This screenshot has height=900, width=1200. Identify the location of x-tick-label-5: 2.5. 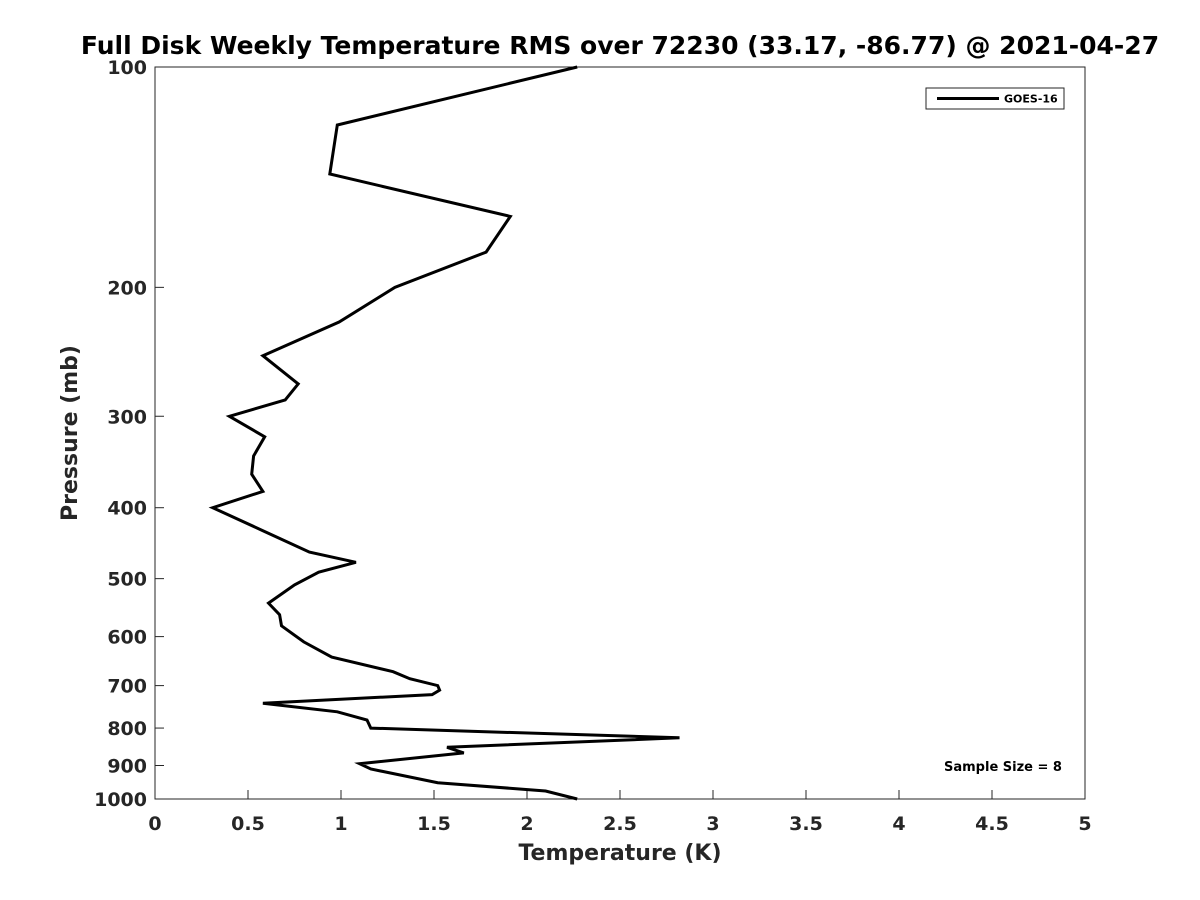
(620, 824).